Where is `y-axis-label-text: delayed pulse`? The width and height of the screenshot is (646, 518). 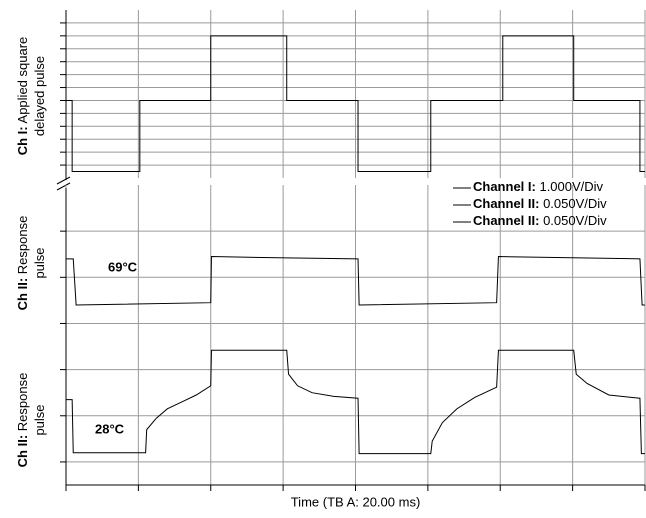 y-axis-label-text: delayed pulse is located at coordinates (39, 96).